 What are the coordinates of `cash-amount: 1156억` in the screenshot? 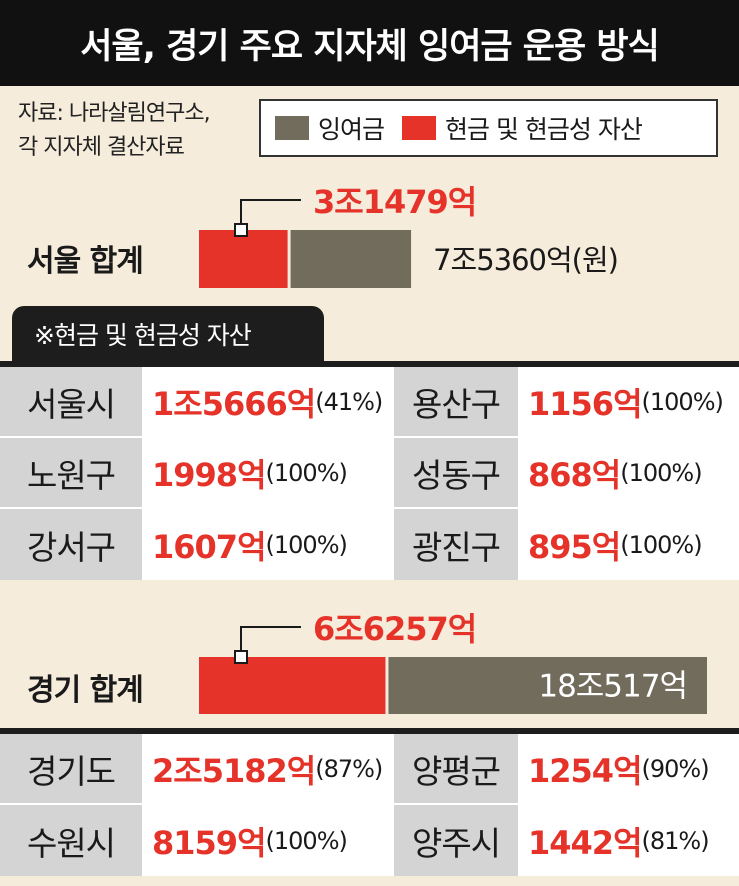 It's located at (585, 403).